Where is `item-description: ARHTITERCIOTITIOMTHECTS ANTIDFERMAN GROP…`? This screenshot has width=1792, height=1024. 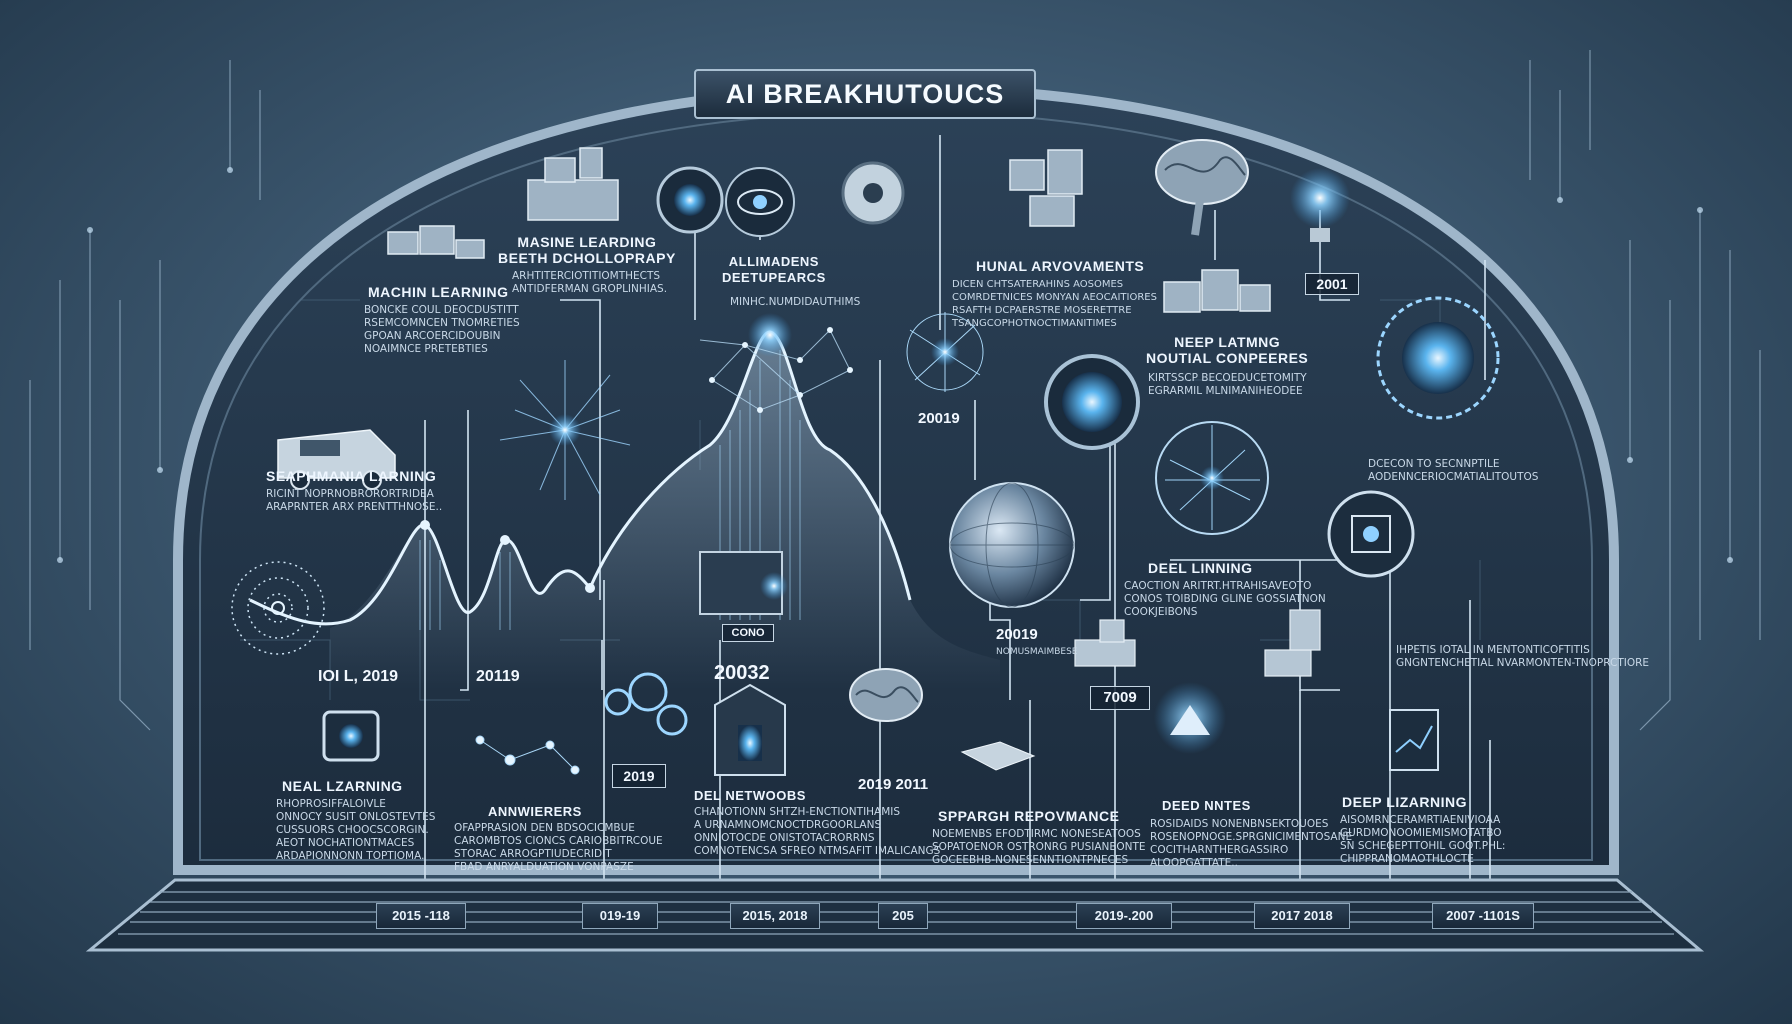 item-description: ARHTITERCIOTITIOMTHECTS ANTIDFERMAN GROP… is located at coordinates (590, 282).